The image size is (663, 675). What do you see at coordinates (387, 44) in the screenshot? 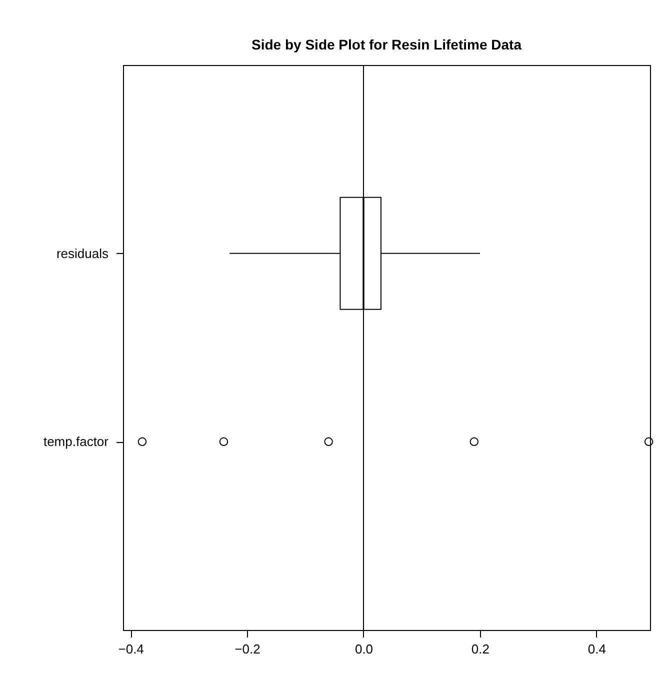
I see `chart-title: Side by Side Plot for Resin Lifetime Data` at bounding box center [387, 44].